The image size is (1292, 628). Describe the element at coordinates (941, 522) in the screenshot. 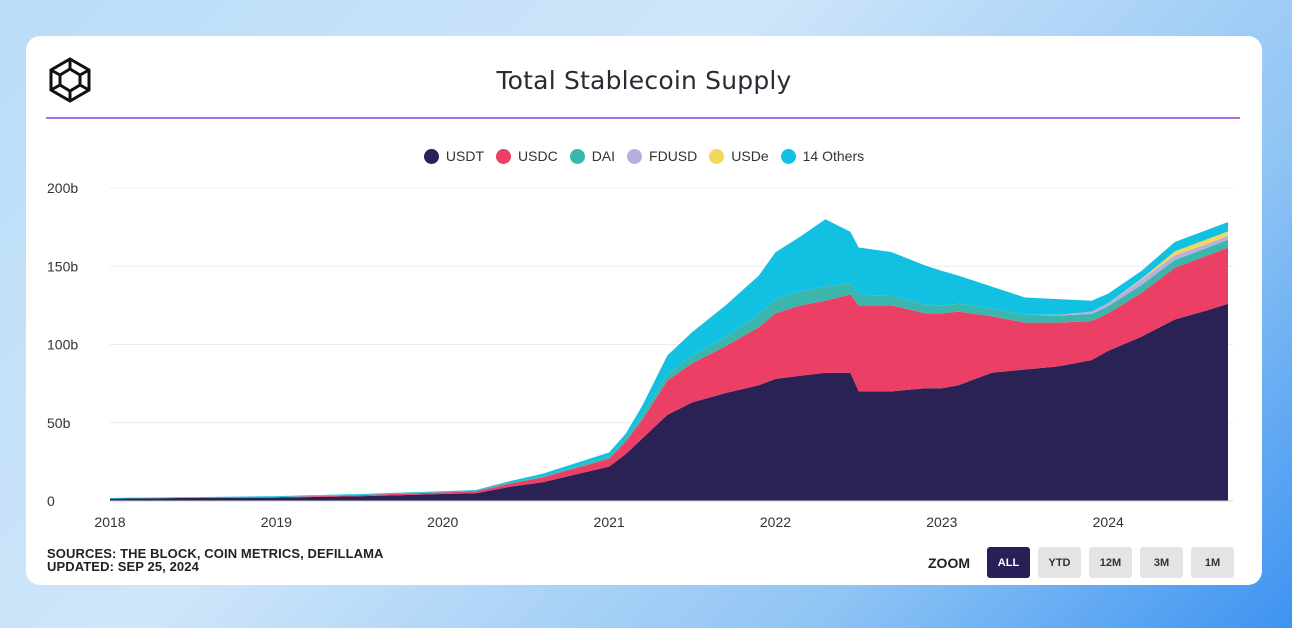

I see `x-tick-label: 2023` at that location.